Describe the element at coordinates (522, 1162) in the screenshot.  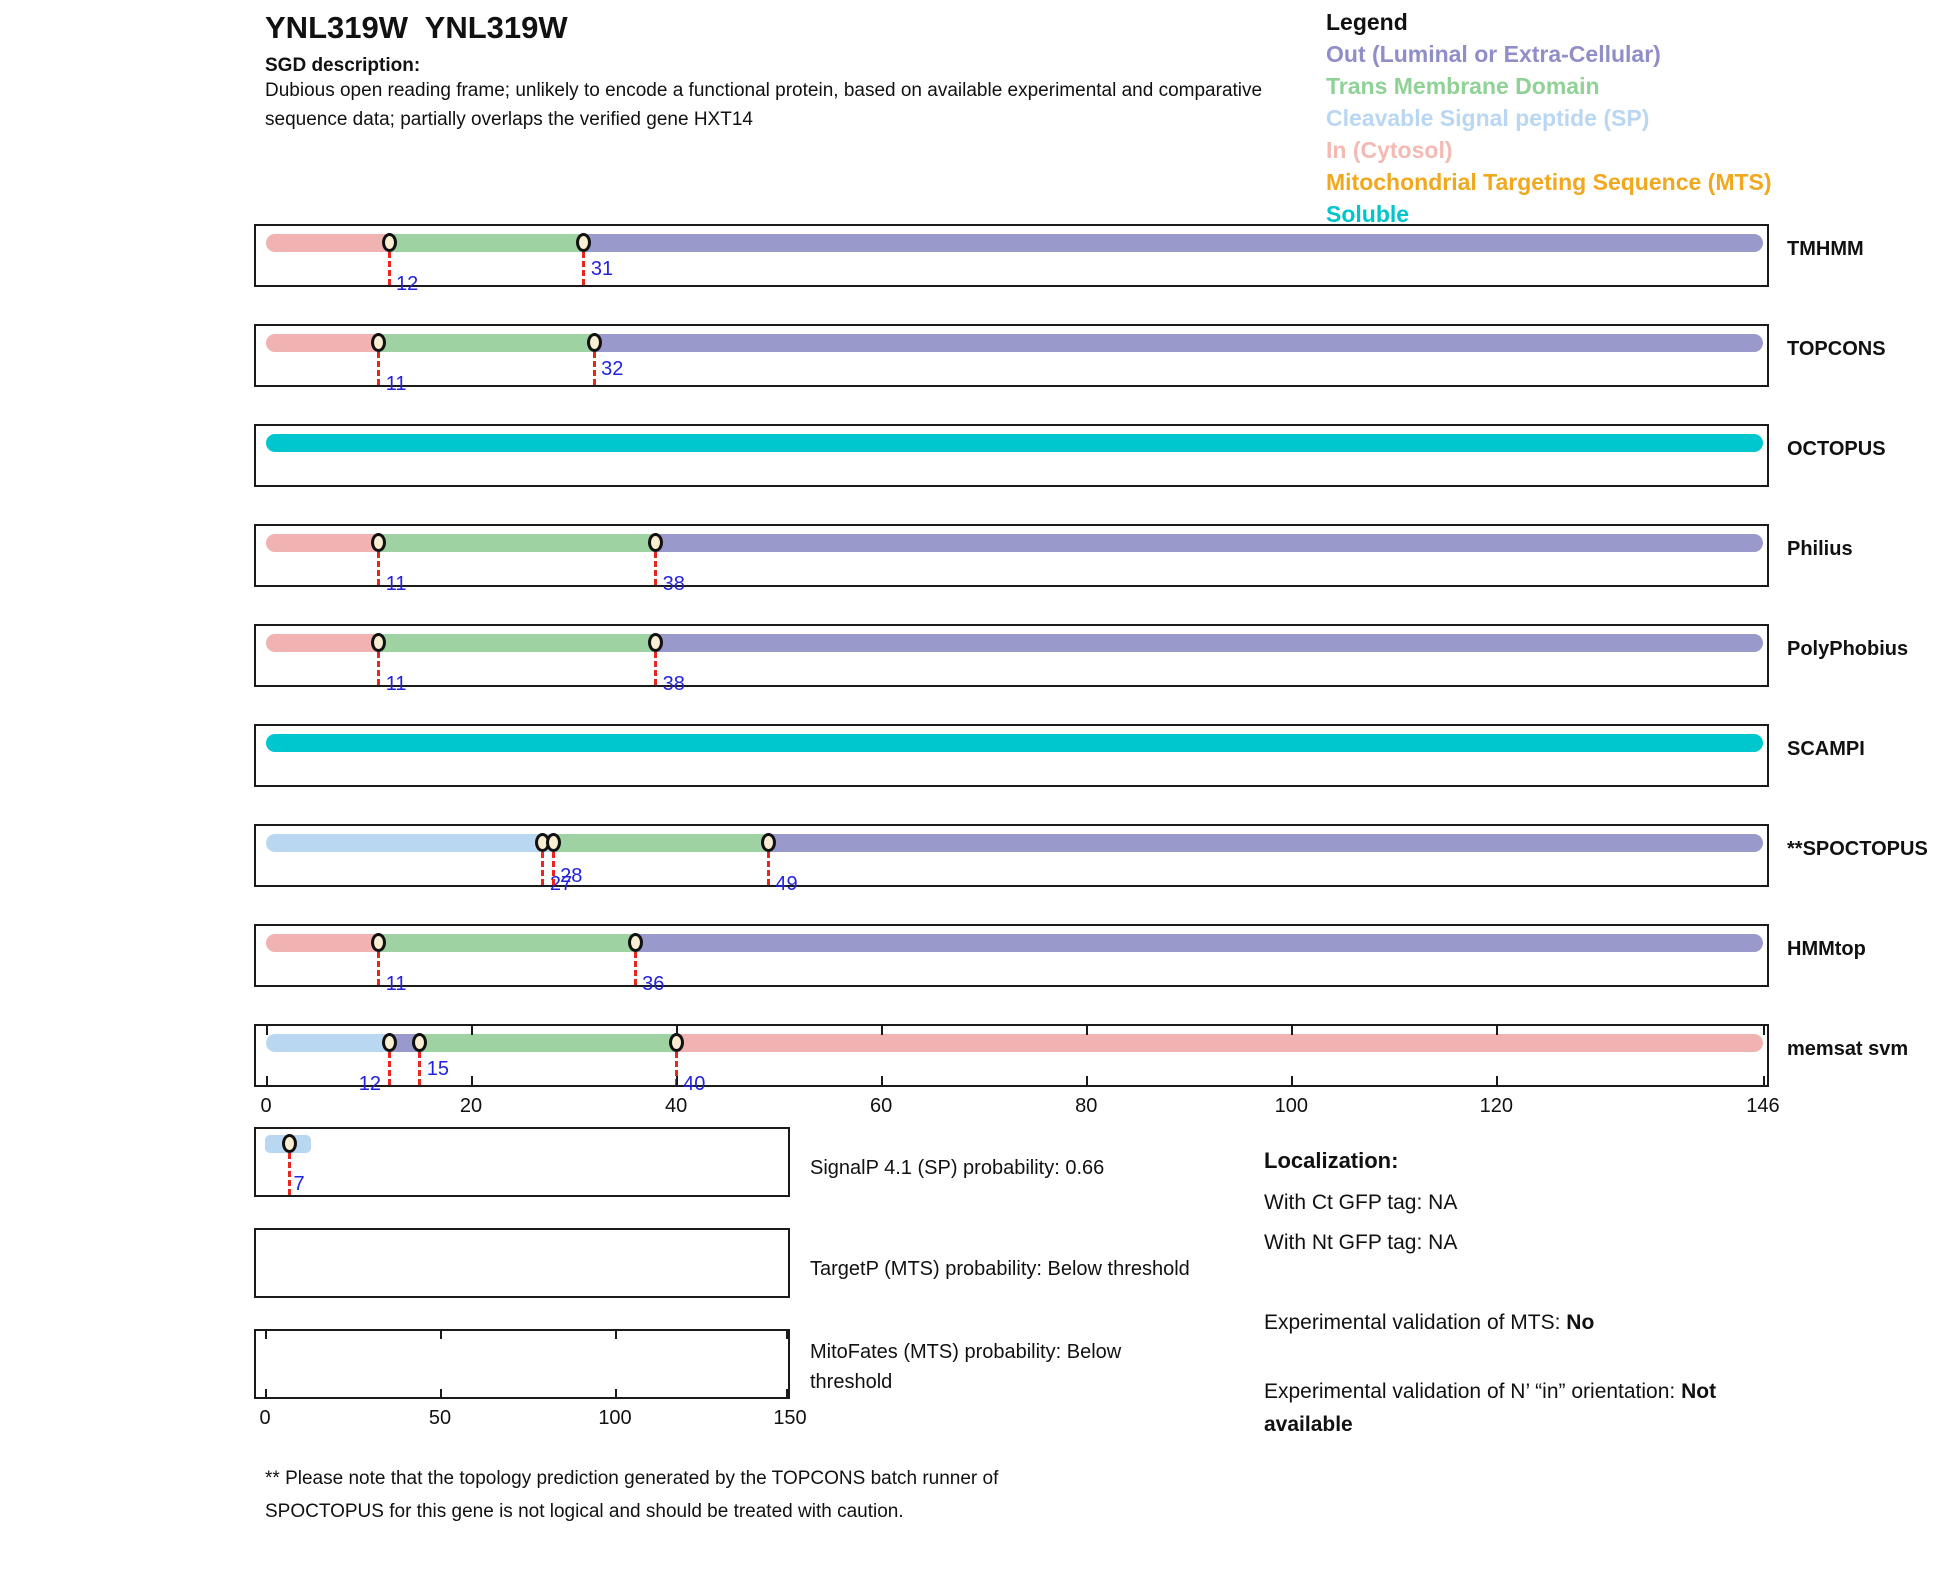
I see `signalp-box` at that location.